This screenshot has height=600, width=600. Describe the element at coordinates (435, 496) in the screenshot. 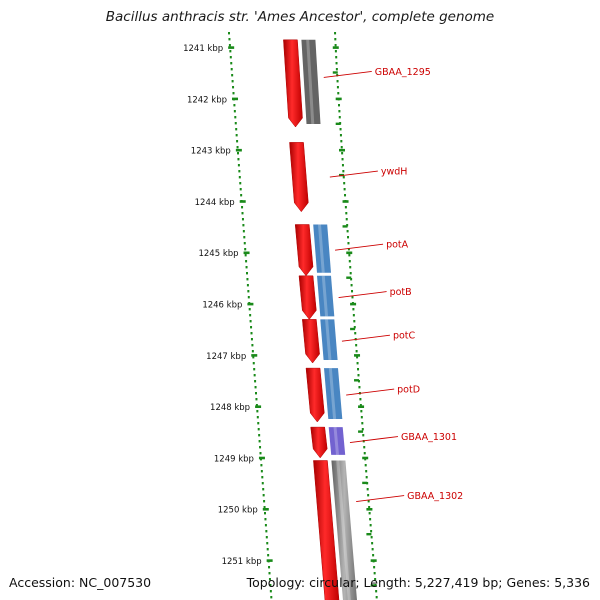

I see `gene-label-gbaa_1302: GBAA_1302` at that location.